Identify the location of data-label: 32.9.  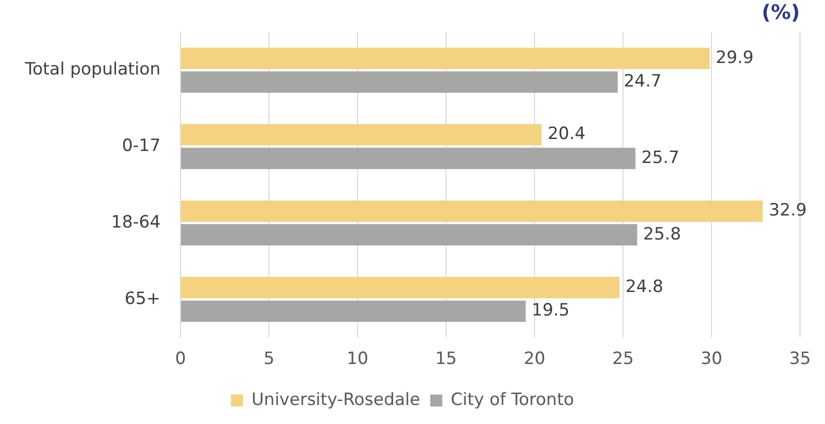
(787, 210).